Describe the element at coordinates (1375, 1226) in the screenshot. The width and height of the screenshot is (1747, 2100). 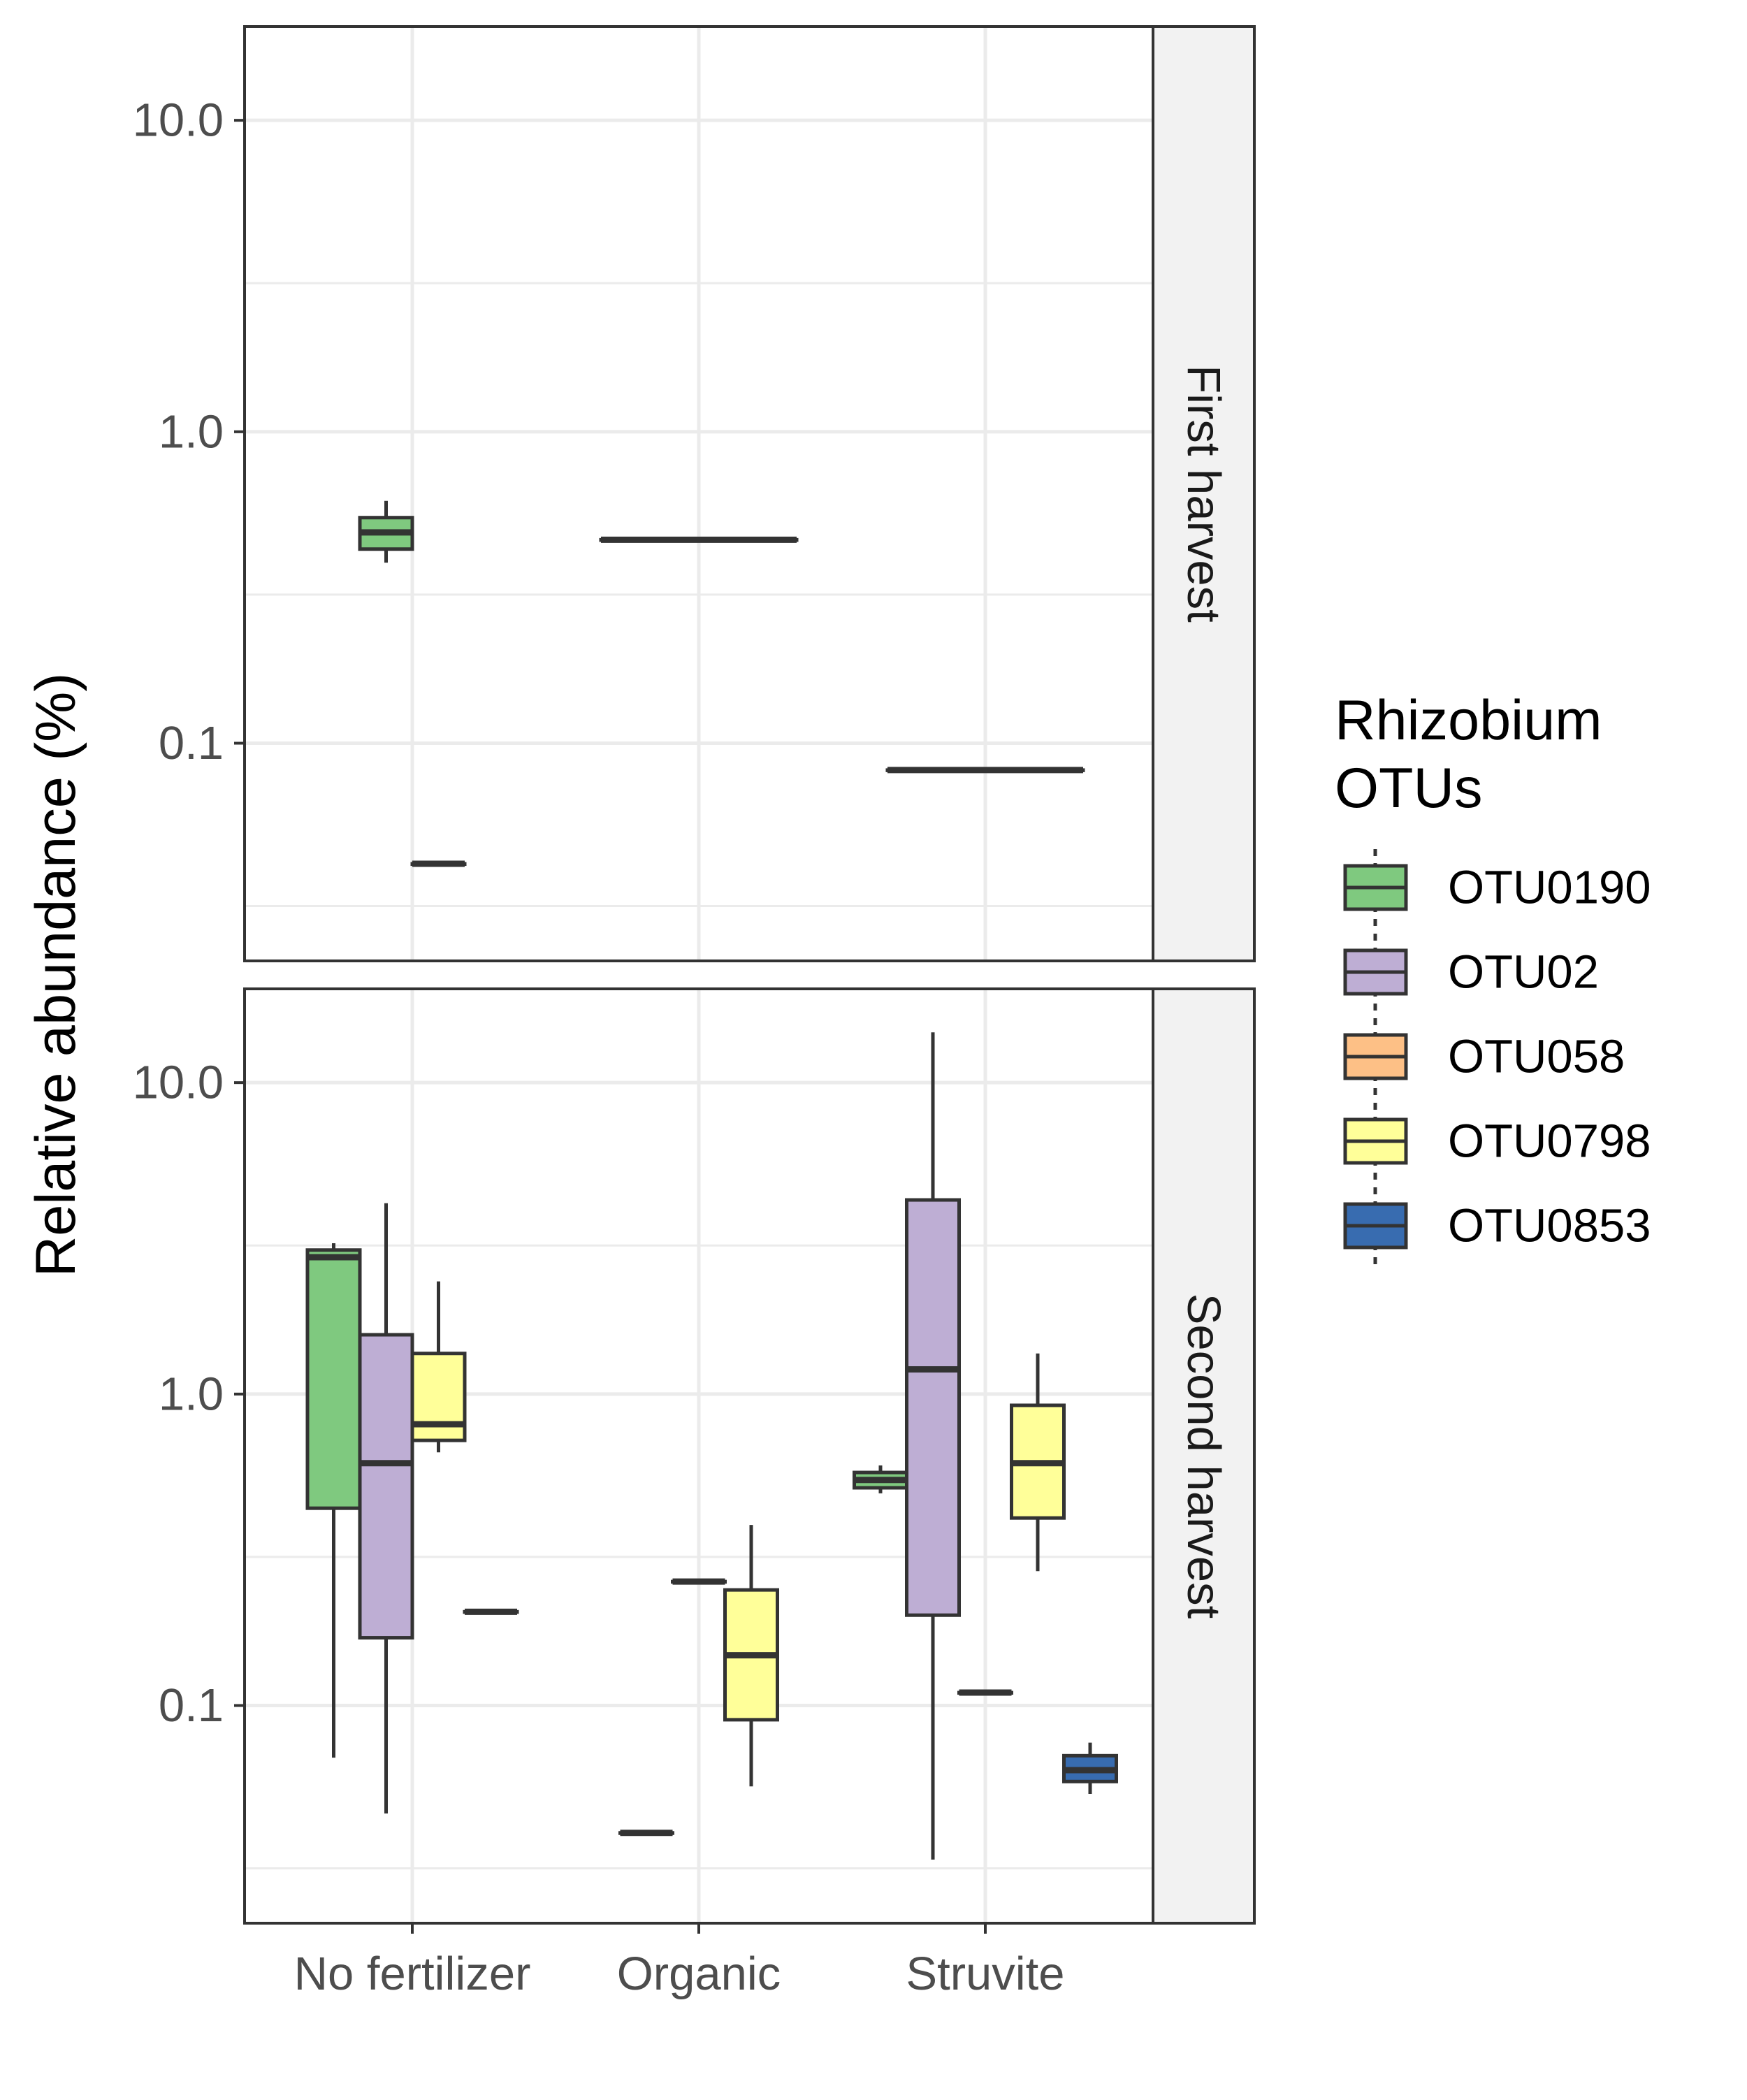
I see `legend-key-OTU0853` at that location.